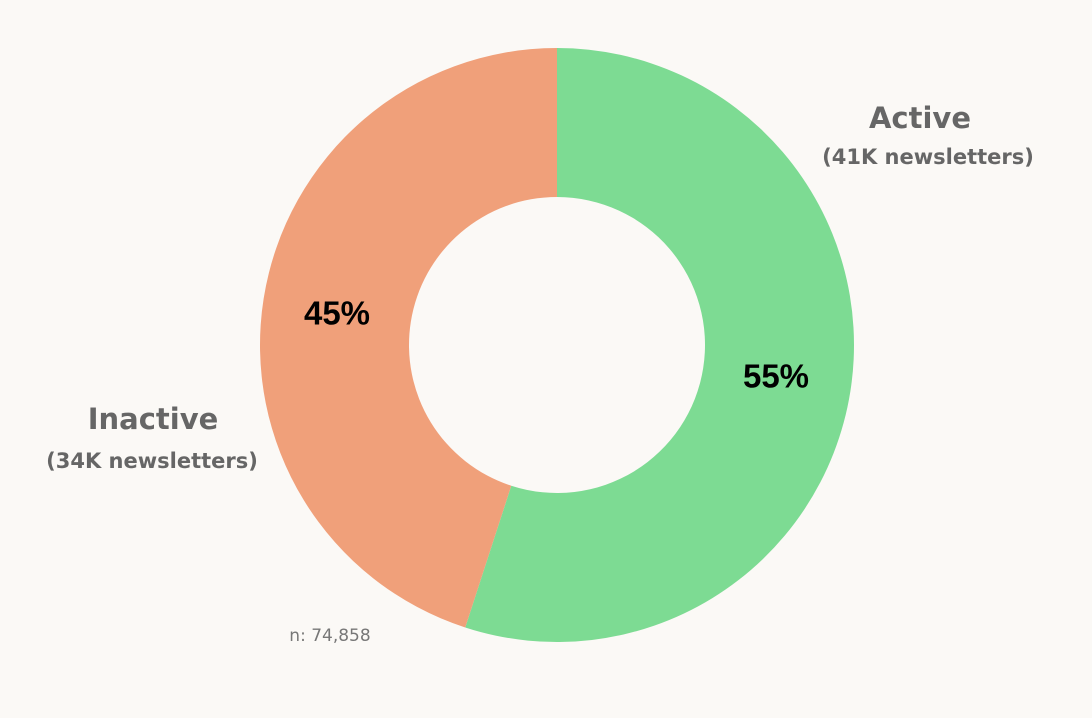  I want to click on category-label: Active, so click(920, 118).